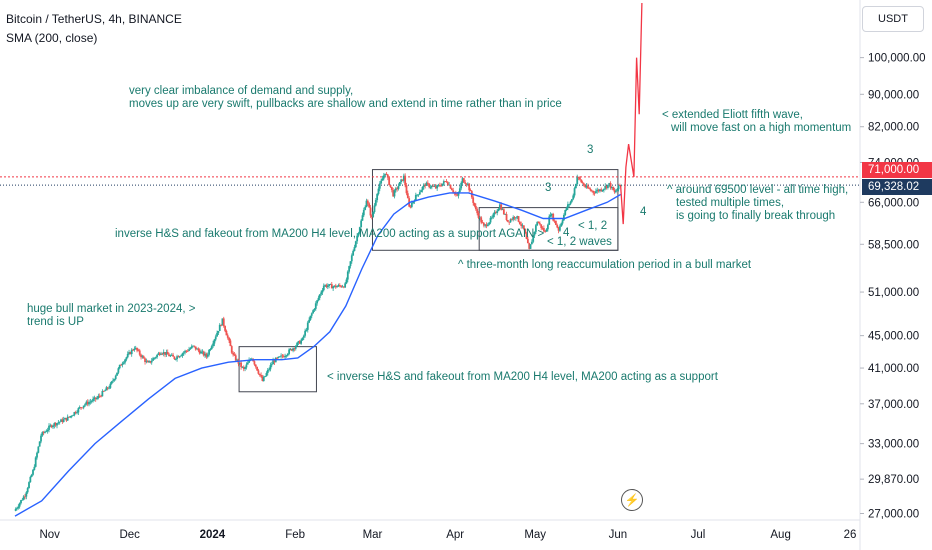 This screenshot has height=550, width=932. What do you see at coordinates (893, 128) in the screenshot?
I see `y-tick-label: 82,000.00` at bounding box center [893, 128].